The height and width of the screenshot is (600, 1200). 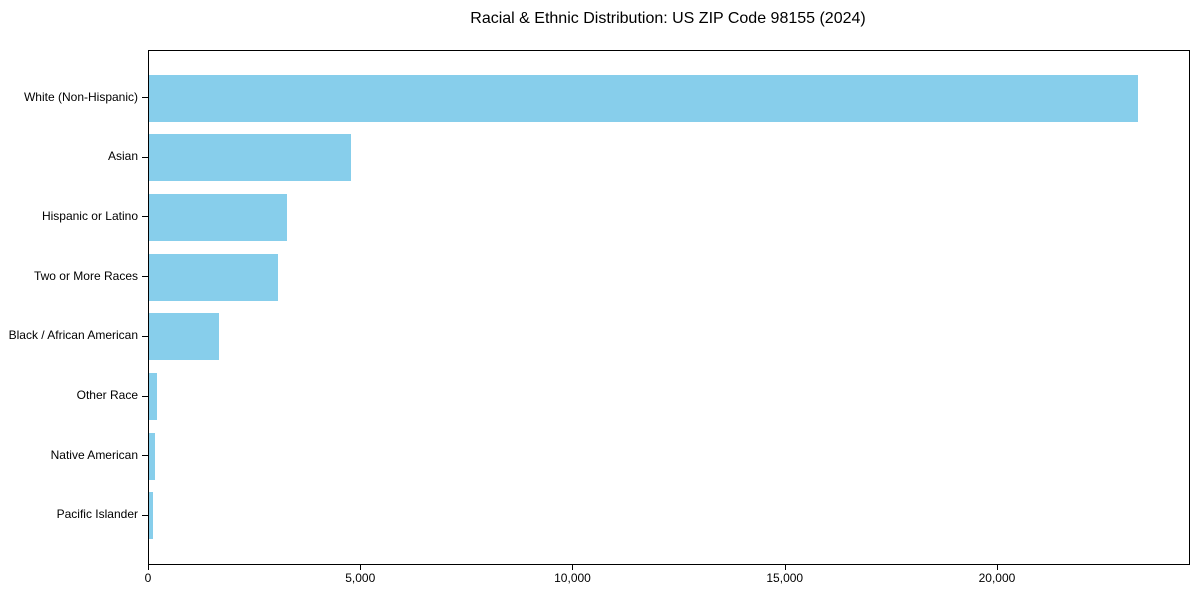 I want to click on x-tick-label: 15,000, so click(x=785, y=578).